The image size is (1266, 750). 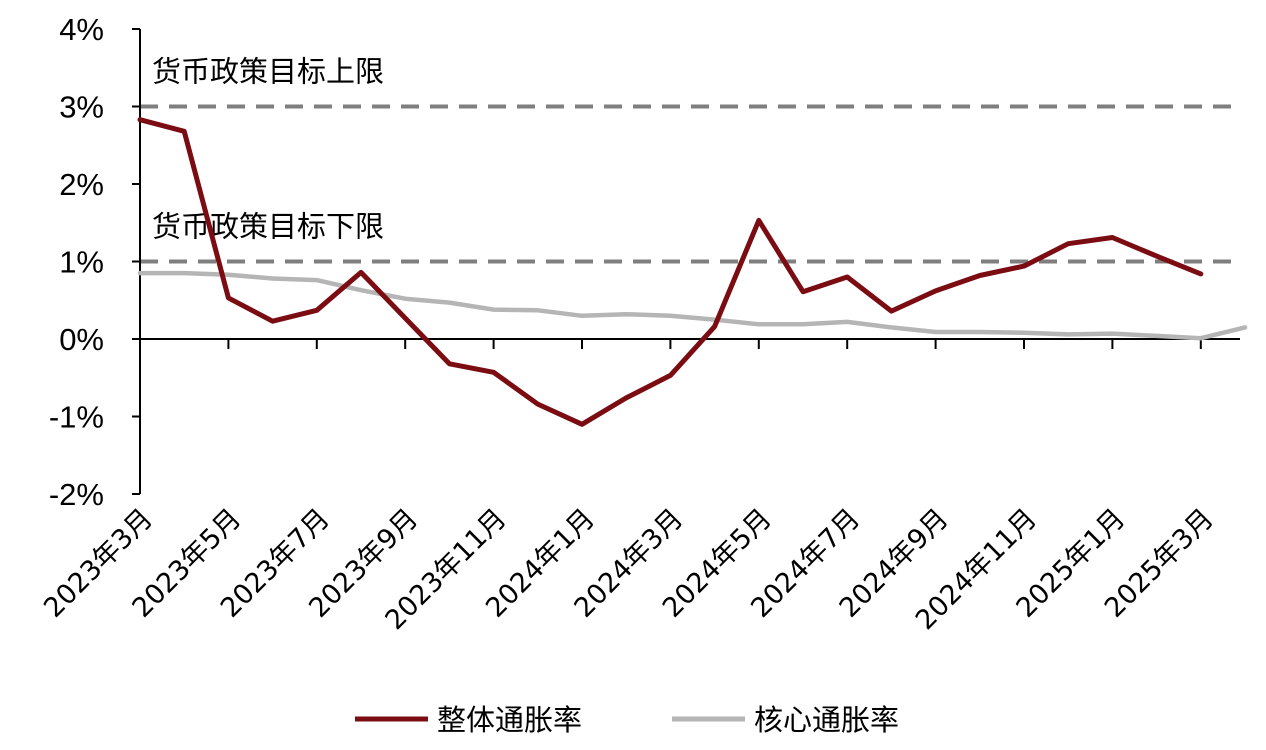 What do you see at coordinates (509, 720) in the screenshot?
I see `legend-label-headline: 整体通胀率` at bounding box center [509, 720].